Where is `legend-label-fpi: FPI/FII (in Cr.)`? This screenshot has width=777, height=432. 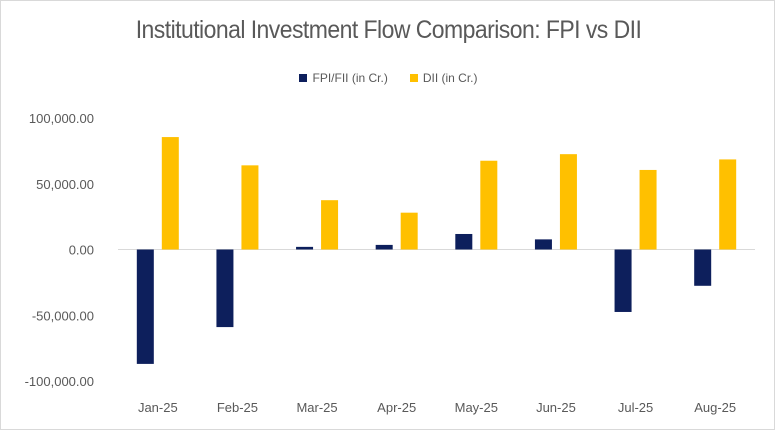 legend-label-fpi: FPI/FII (in Cr.) is located at coordinates (350, 78).